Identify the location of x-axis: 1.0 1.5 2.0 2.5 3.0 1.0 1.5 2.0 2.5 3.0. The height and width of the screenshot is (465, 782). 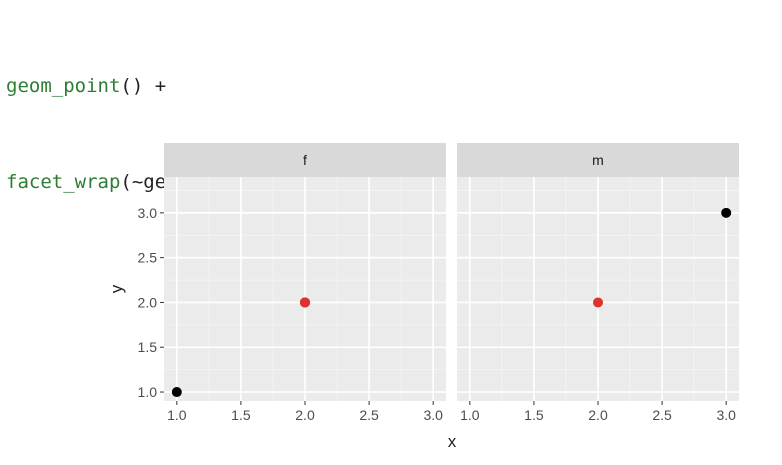
(451, 412).